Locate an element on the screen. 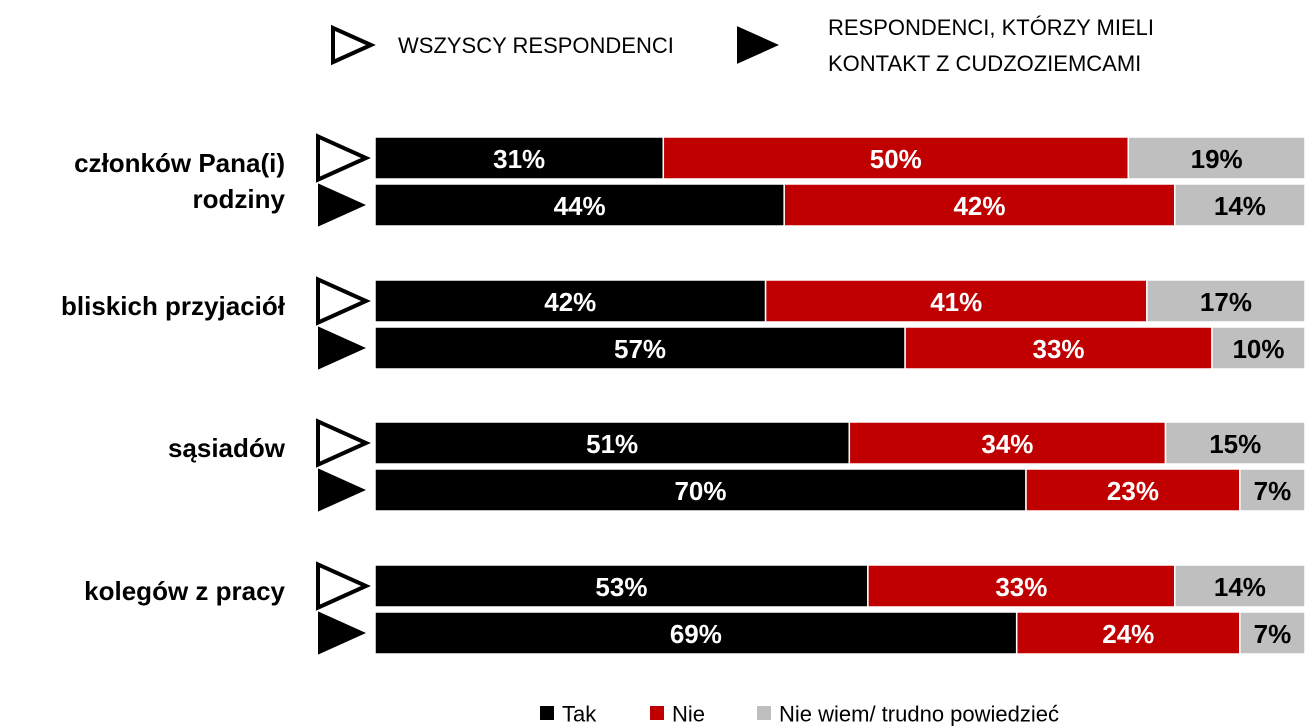  value-label: 53% is located at coordinates (621, 587).